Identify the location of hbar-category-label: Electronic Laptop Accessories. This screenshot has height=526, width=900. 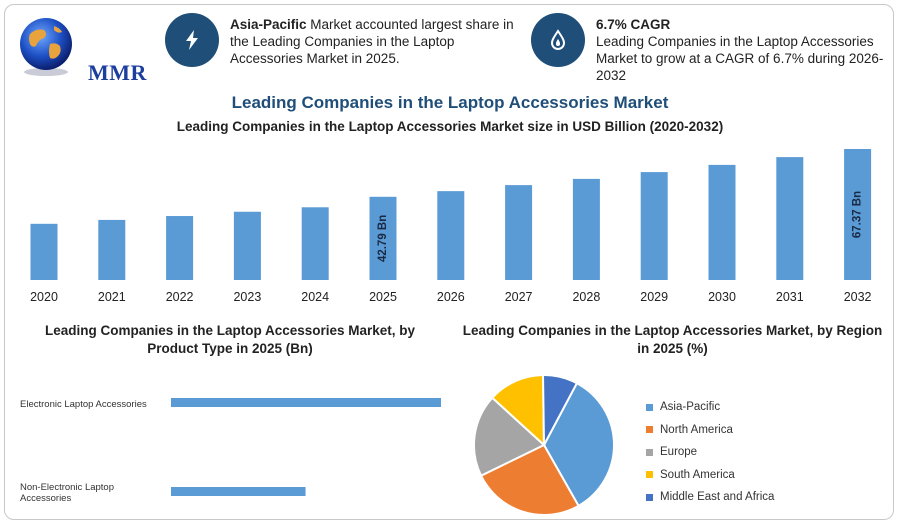
(83, 404).